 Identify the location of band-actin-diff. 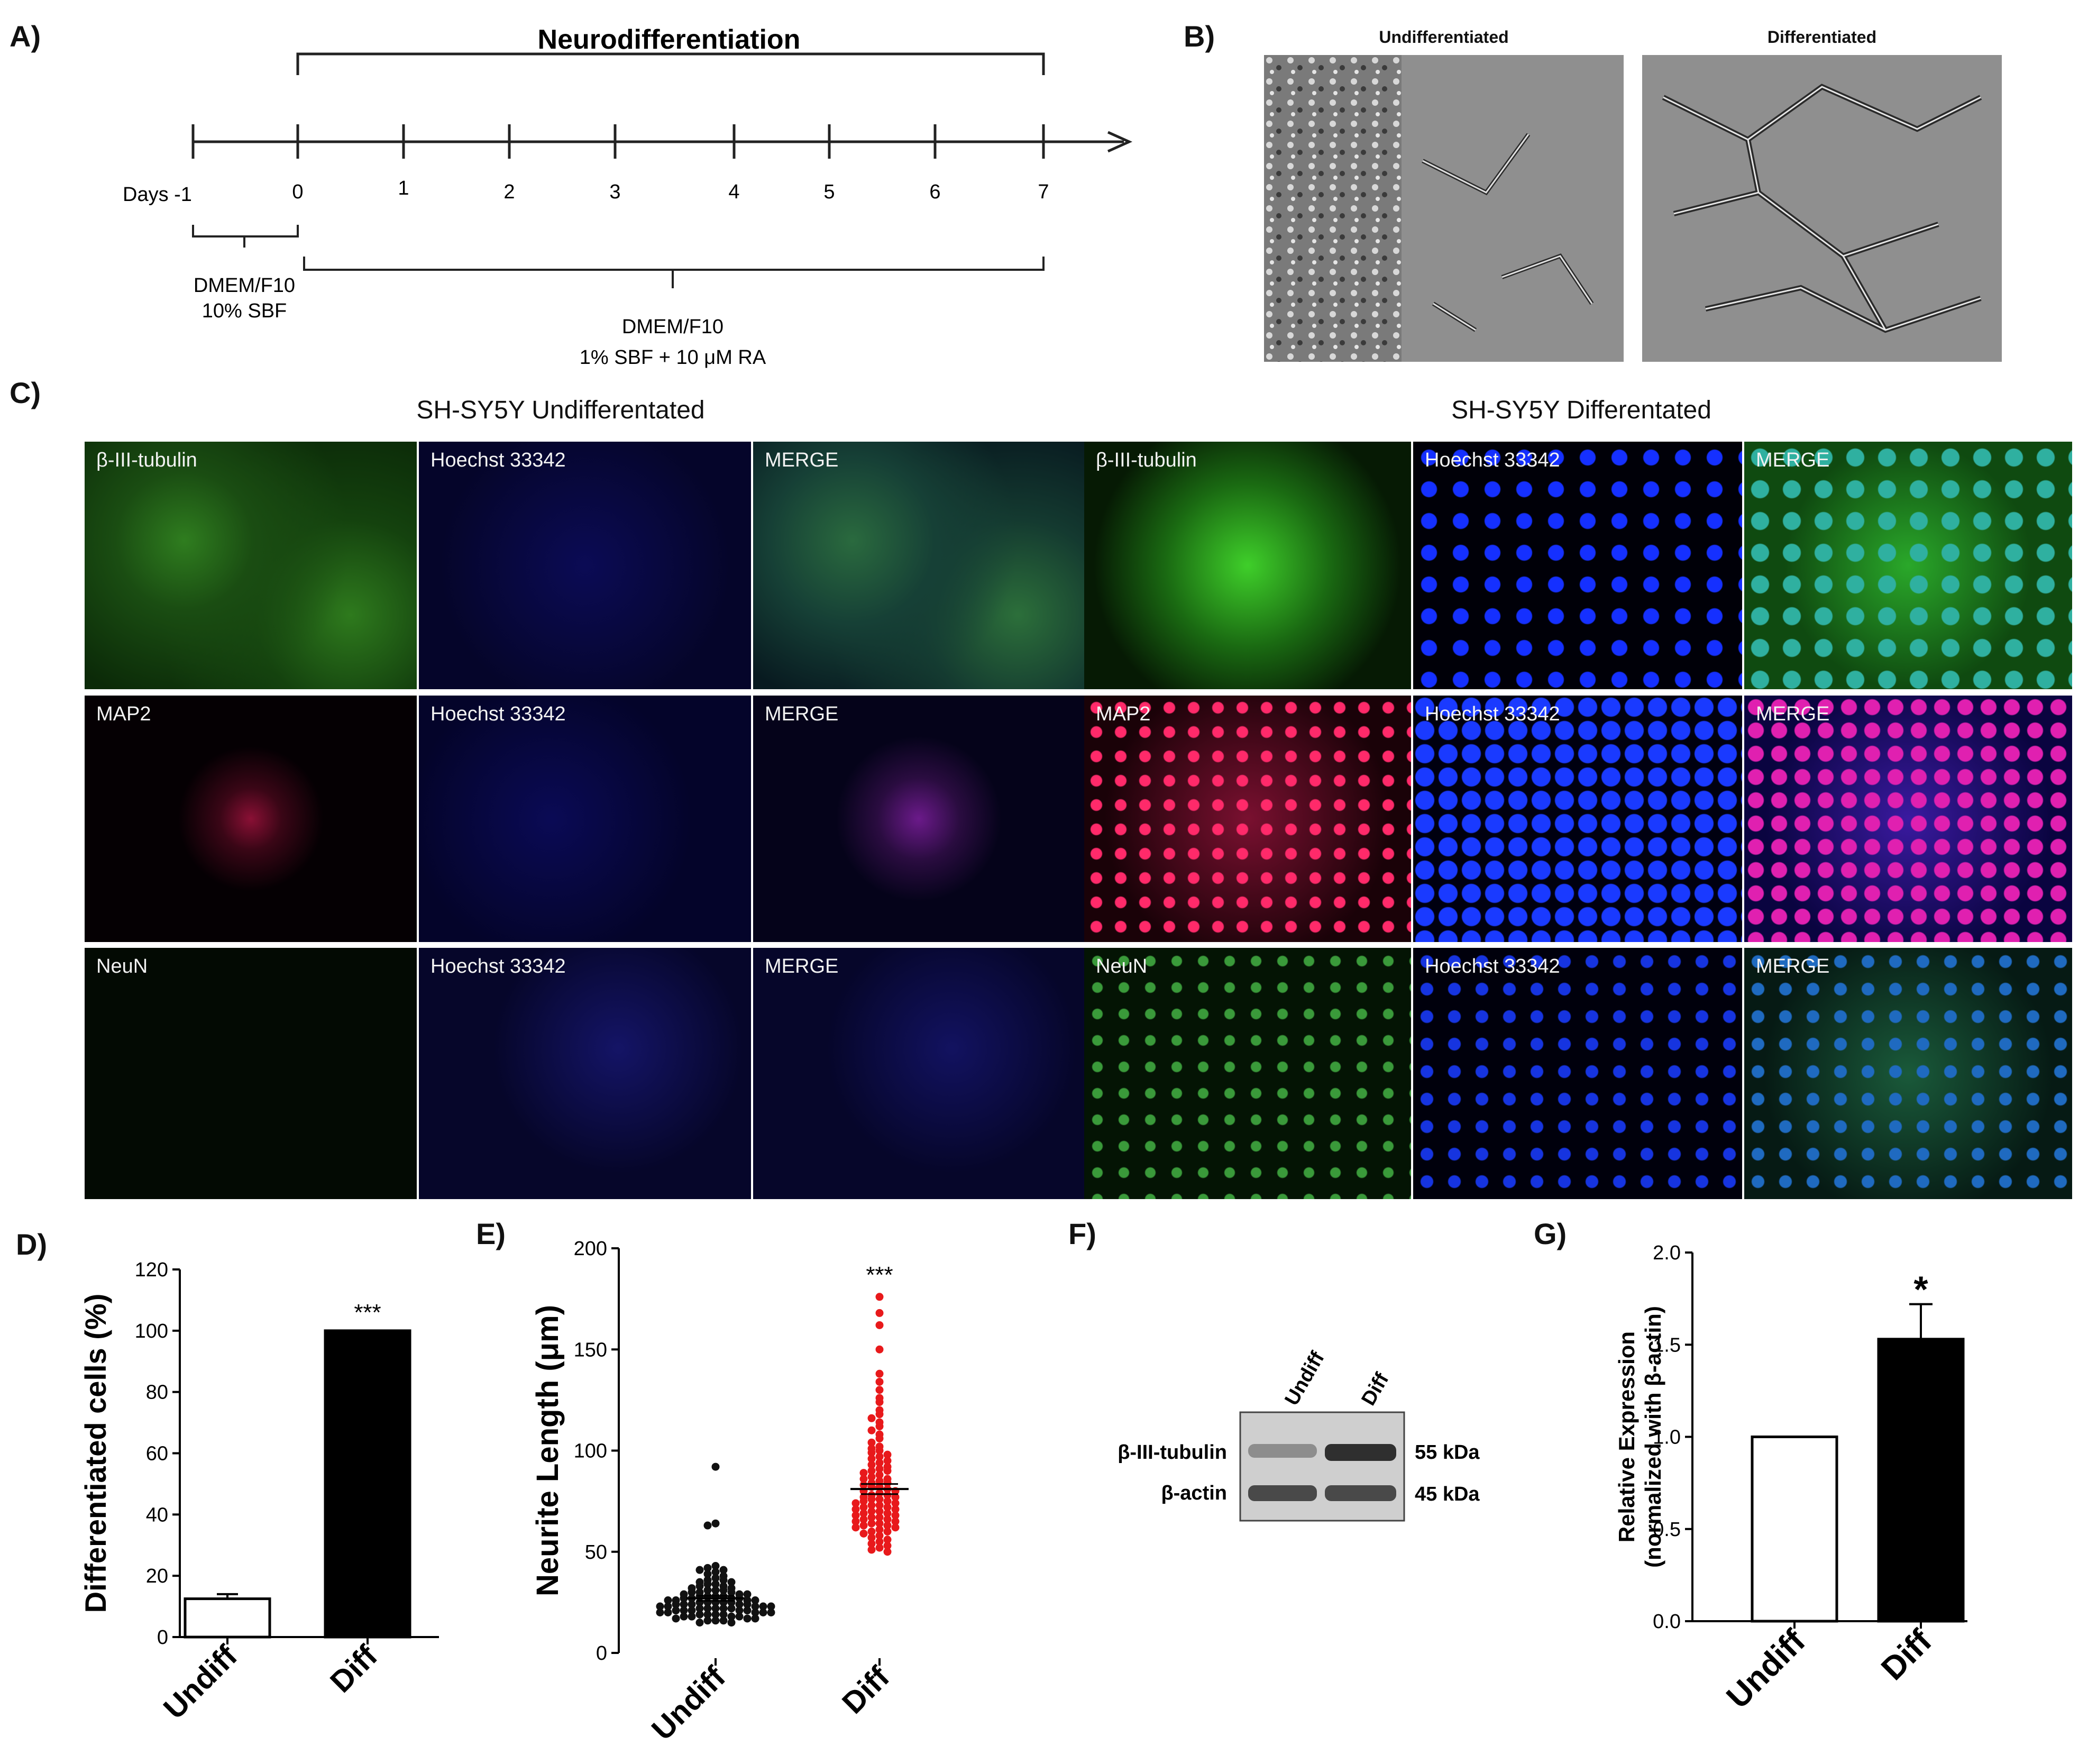
(1361, 1493).